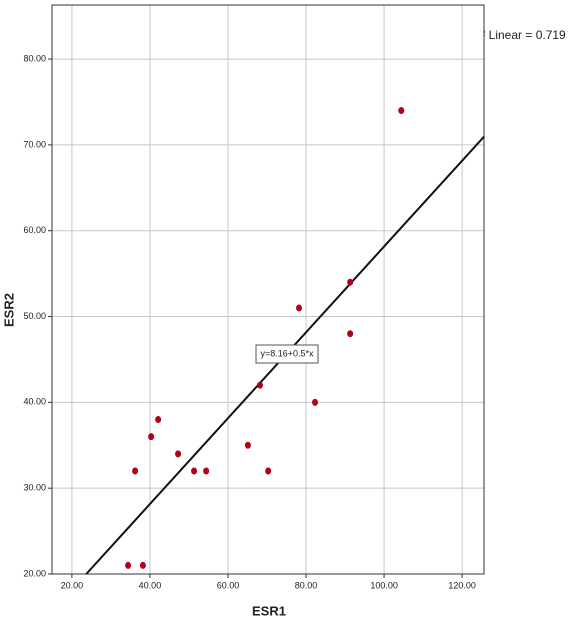  Describe the element at coordinates (34, 144) in the screenshot. I see `y-tick-label: 70.00` at that location.